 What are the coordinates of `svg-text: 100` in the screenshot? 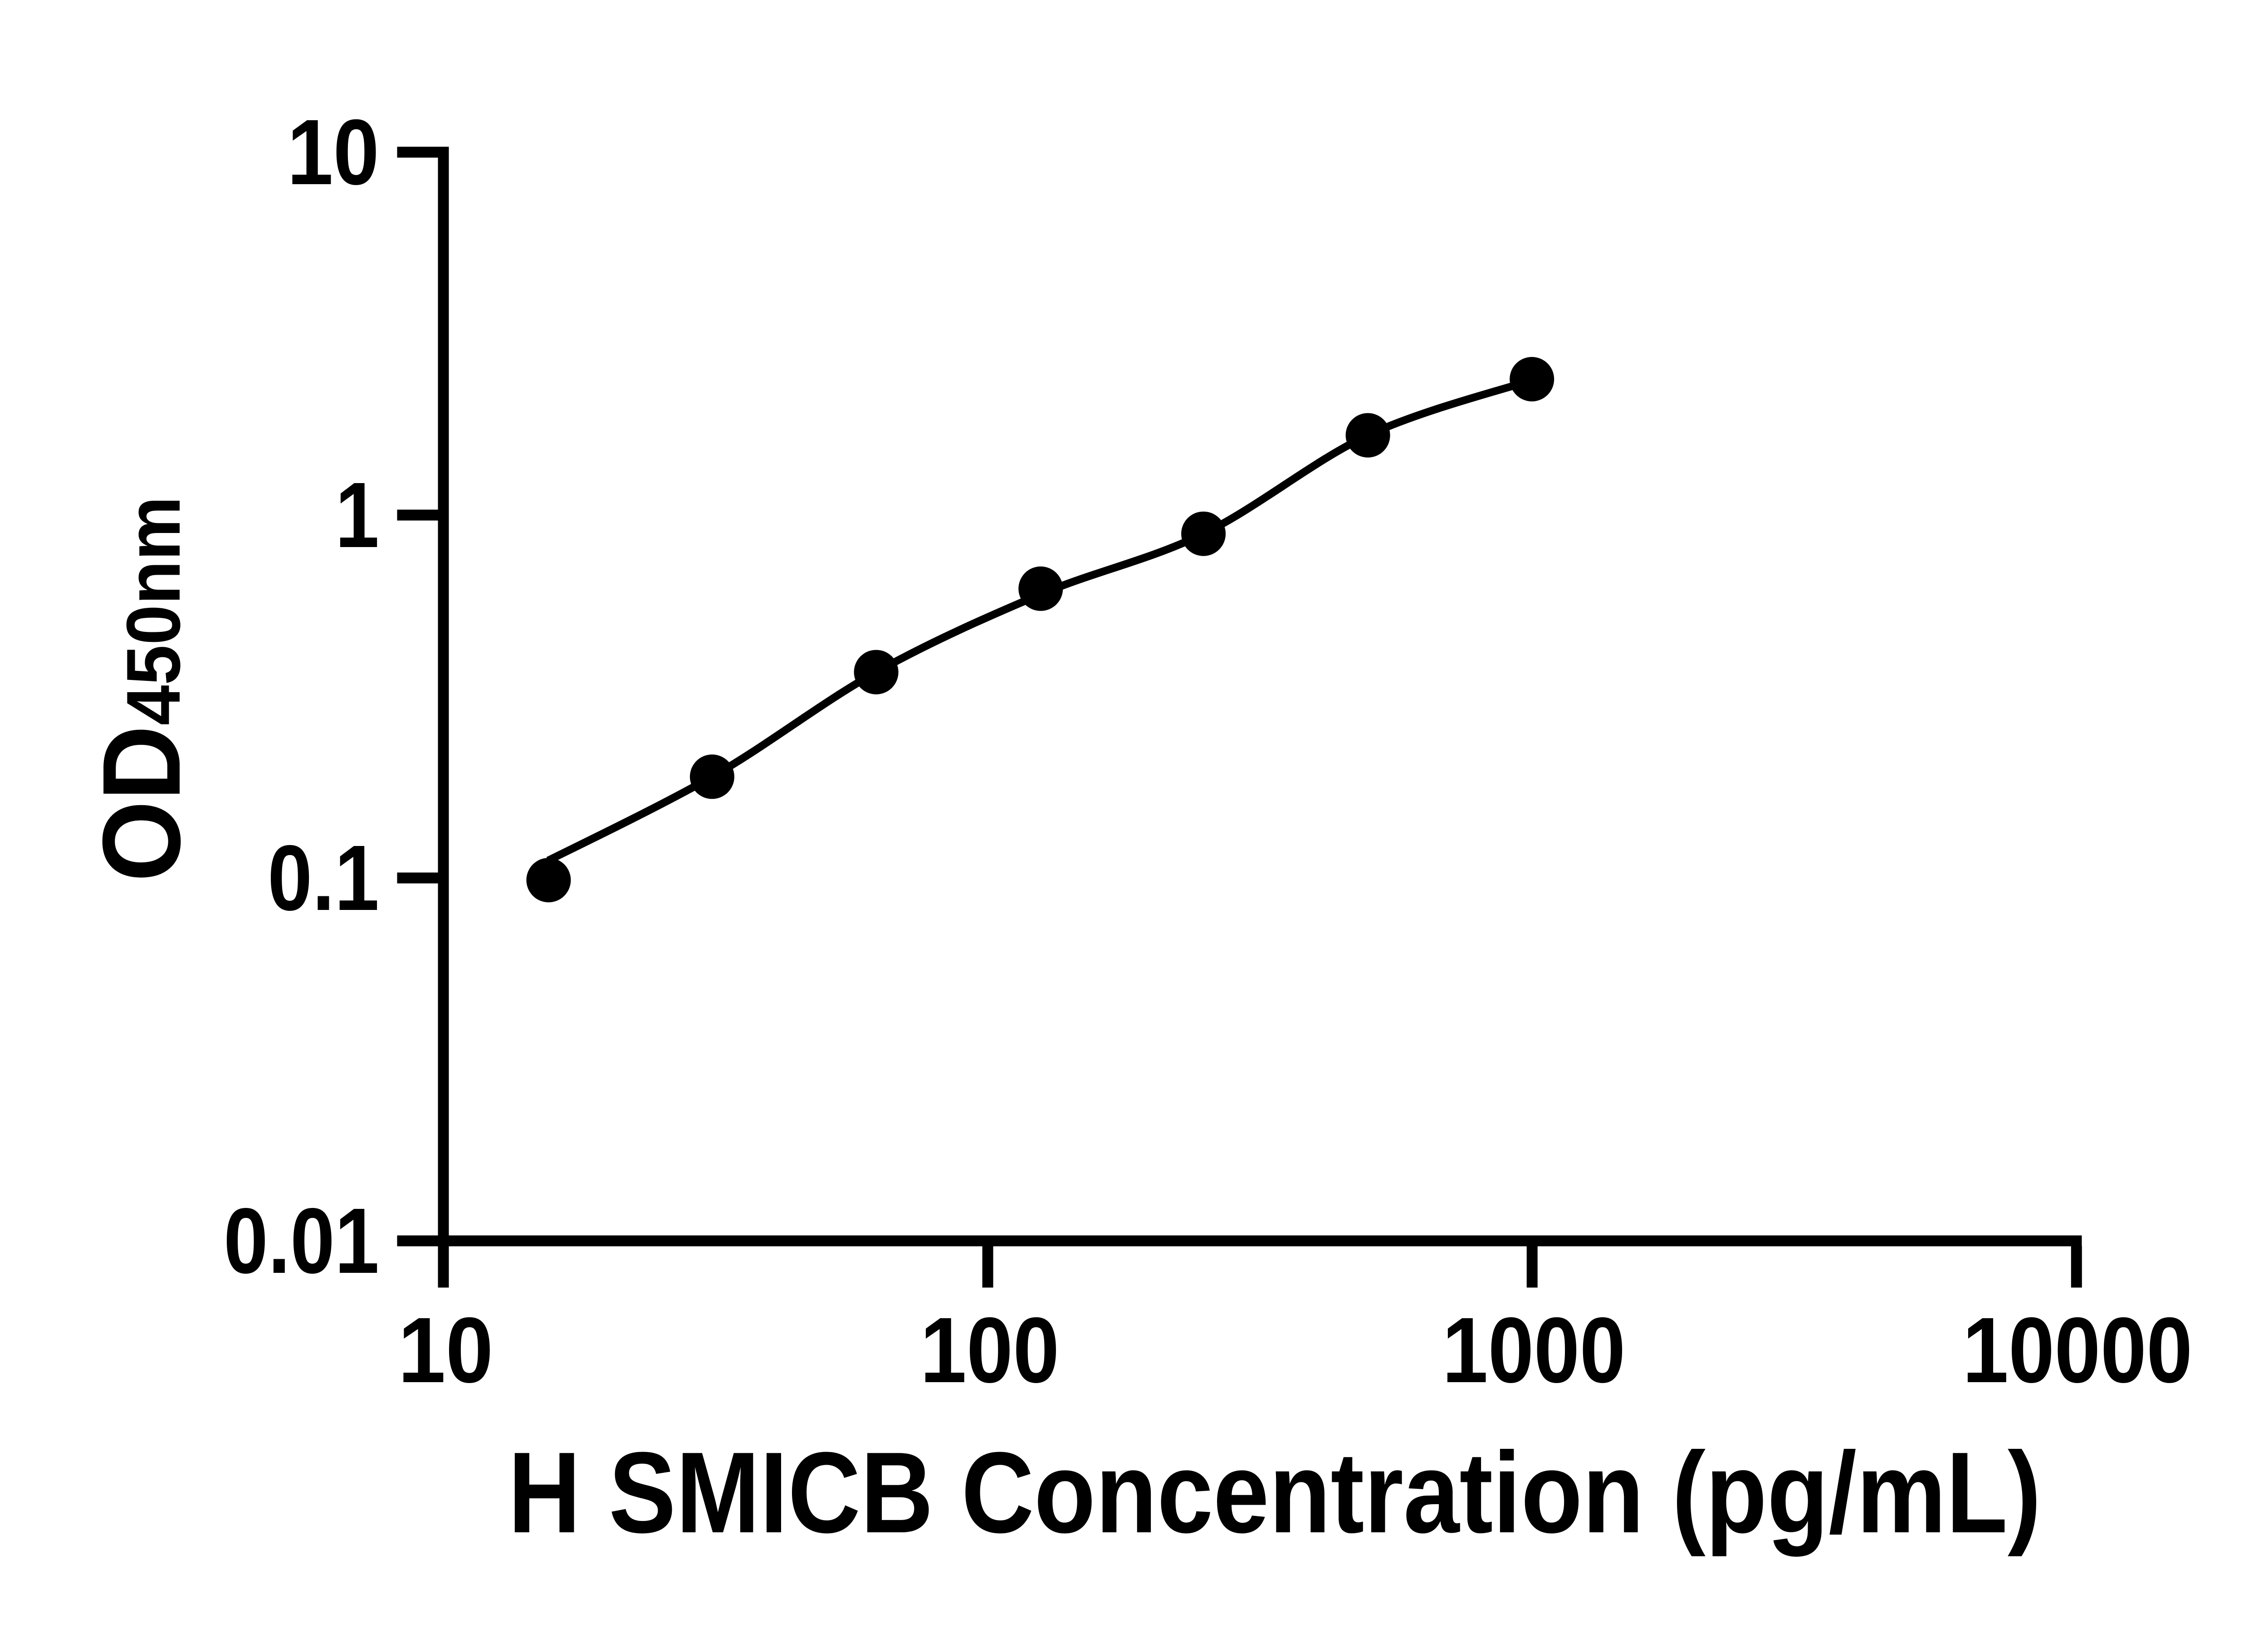 It's located at (990, 1350).